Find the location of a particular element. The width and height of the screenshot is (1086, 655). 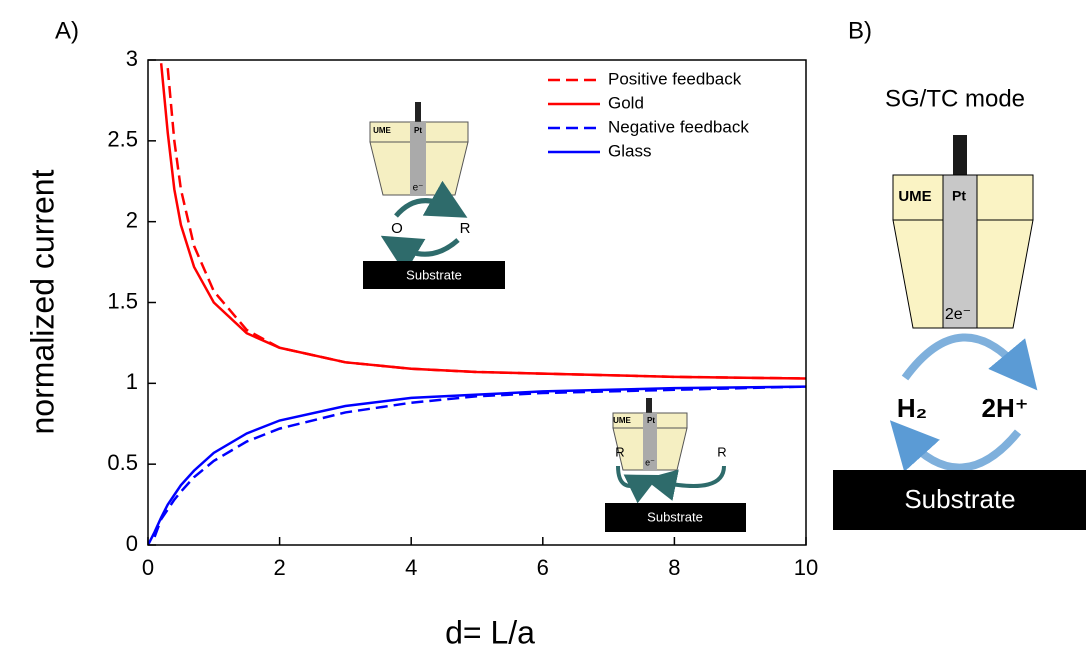

mode-title: SG/TC mode is located at coordinates (955, 98).